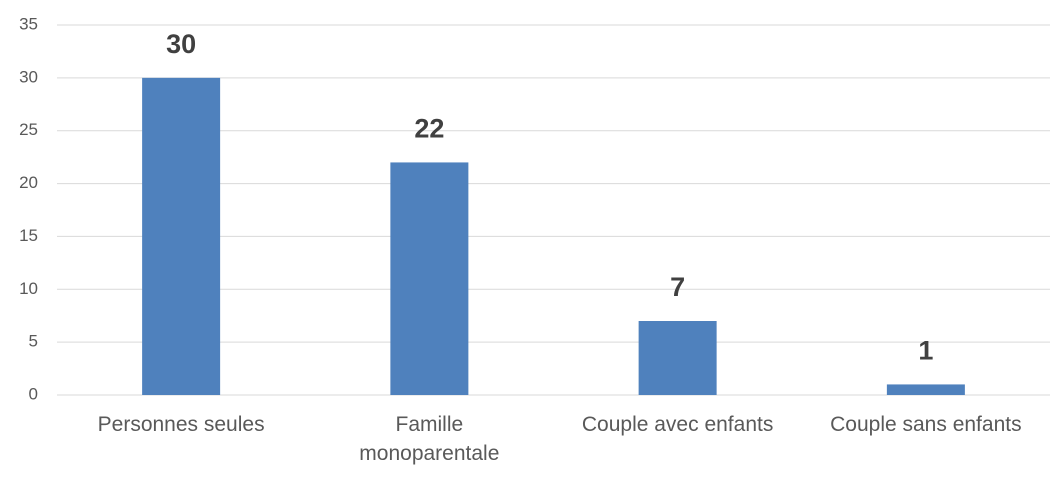  Describe the element at coordinates (33, 341) in the screenshot. I see `y-tick-label: 5` at that location.